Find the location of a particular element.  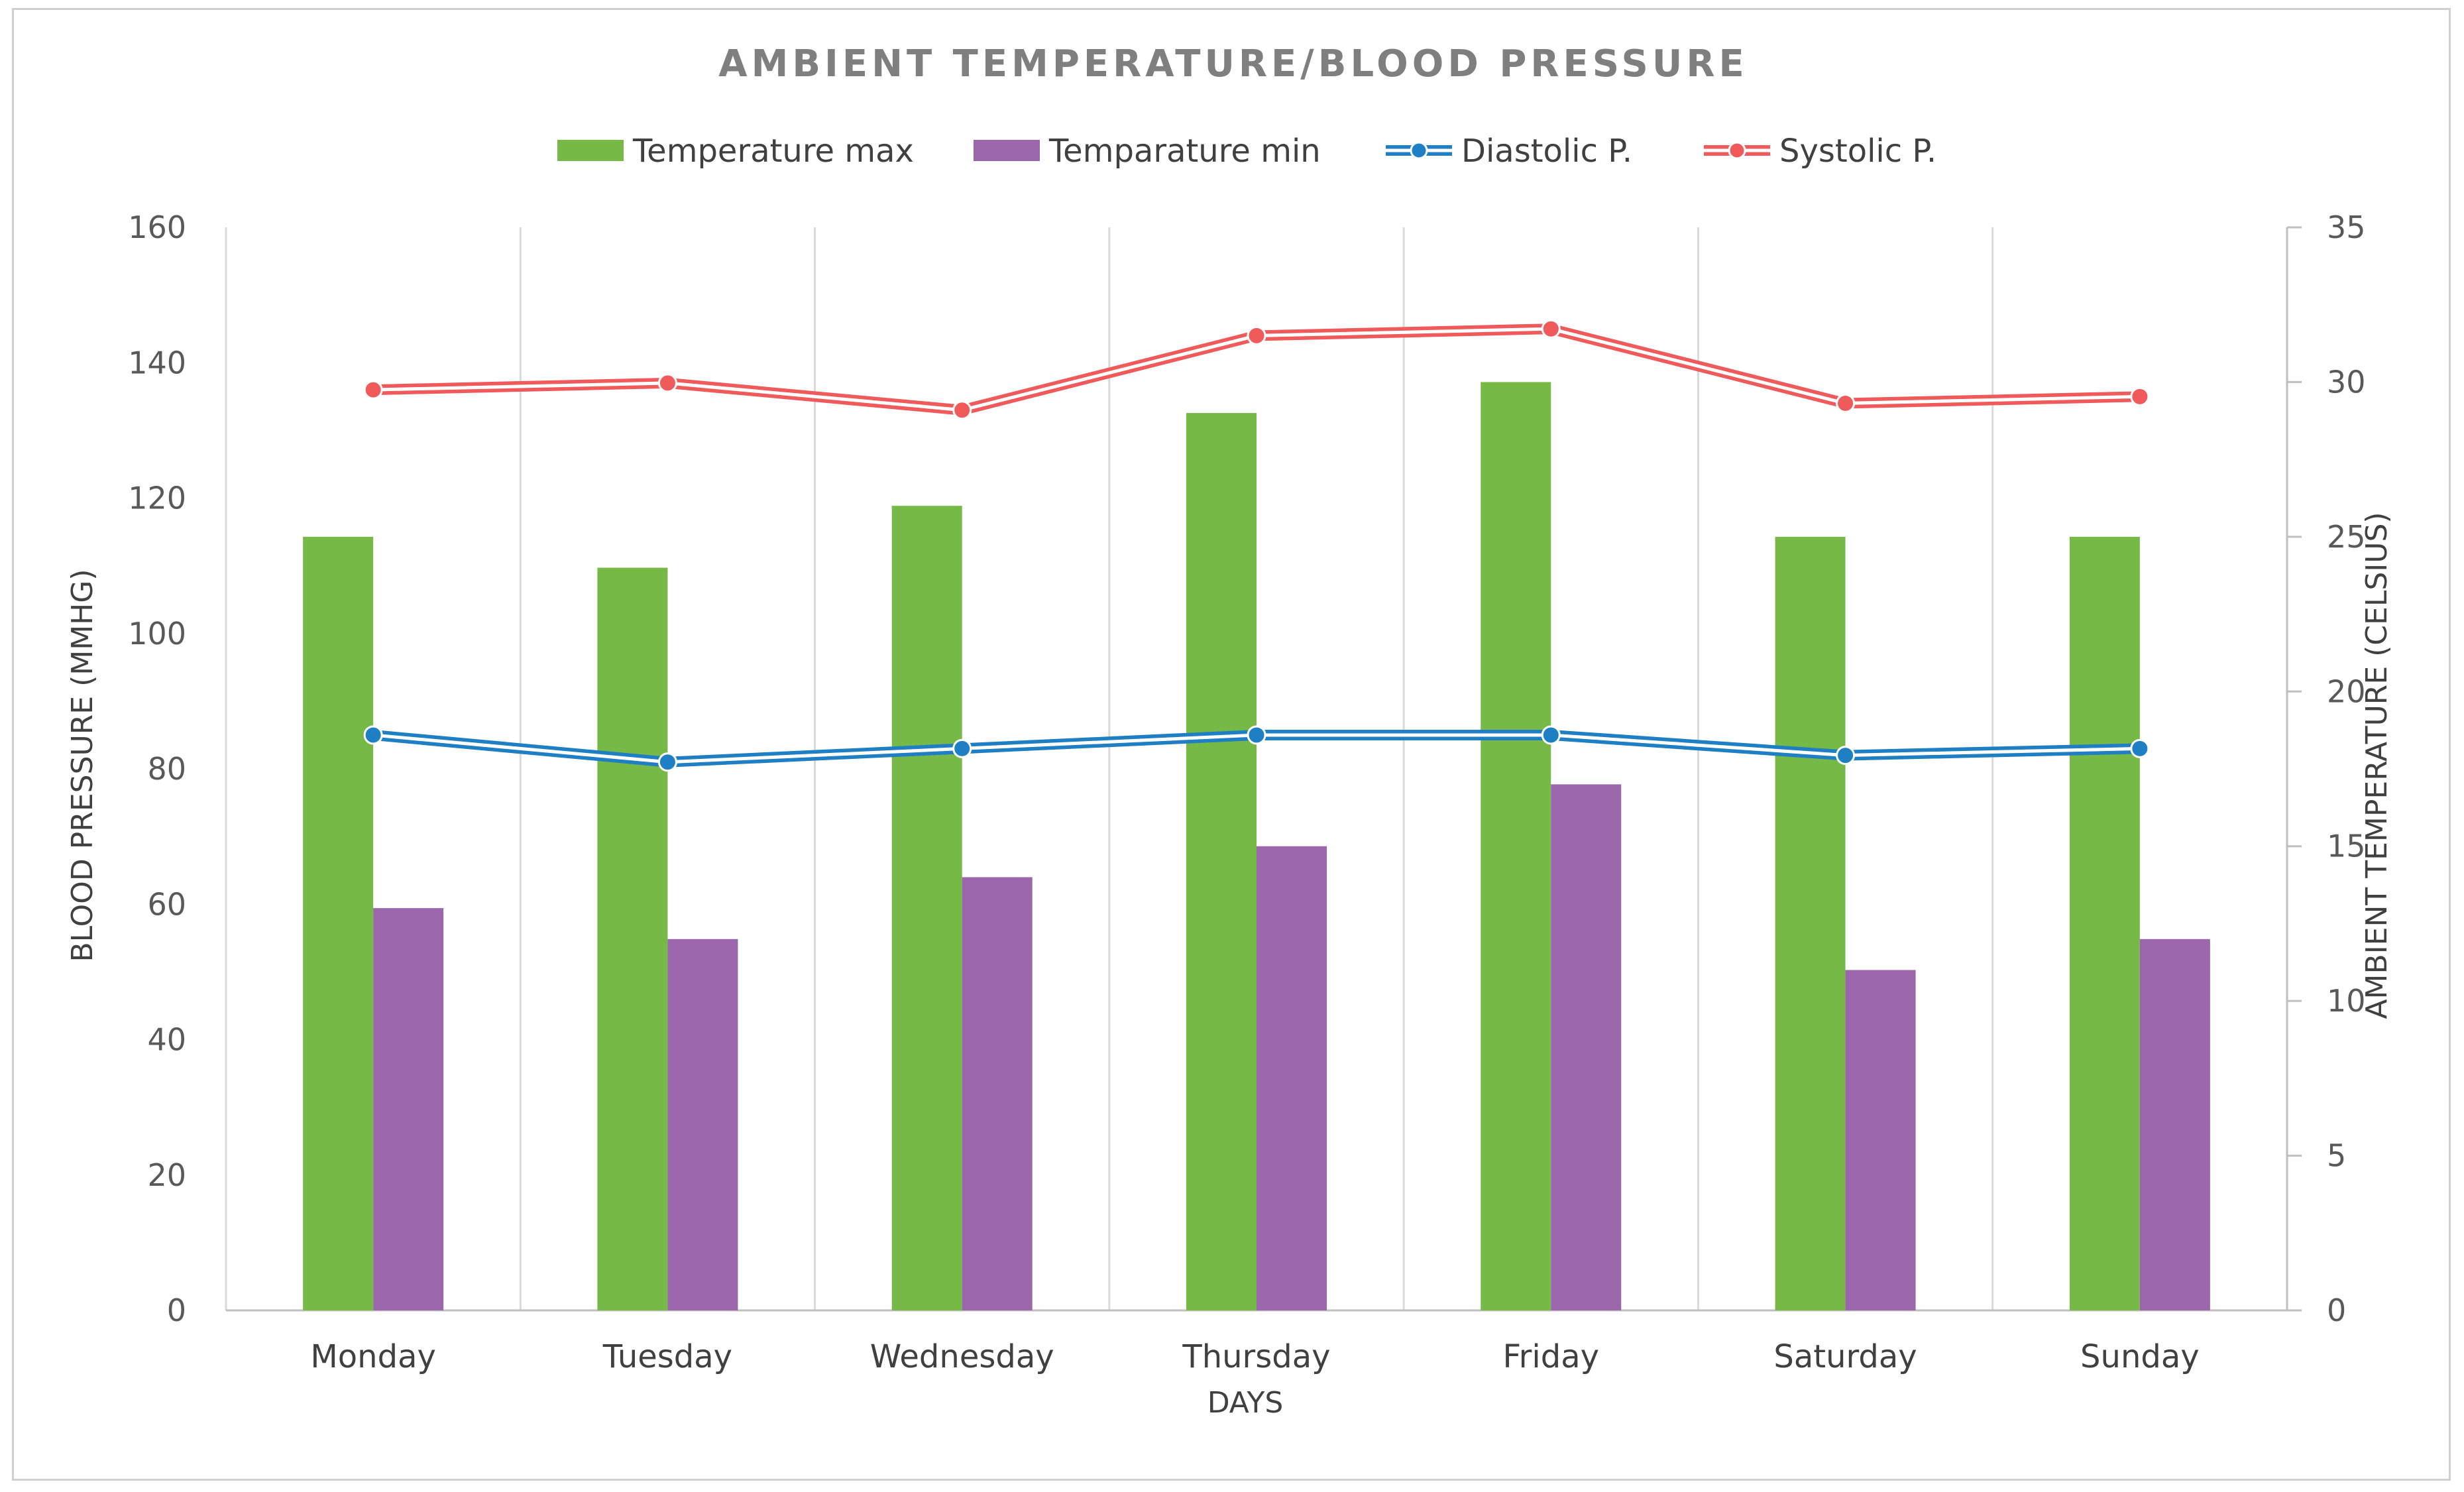

right-axis-ticks: 0 5 10 15 20 25 30 35 is located at coordinates (2327, 768).